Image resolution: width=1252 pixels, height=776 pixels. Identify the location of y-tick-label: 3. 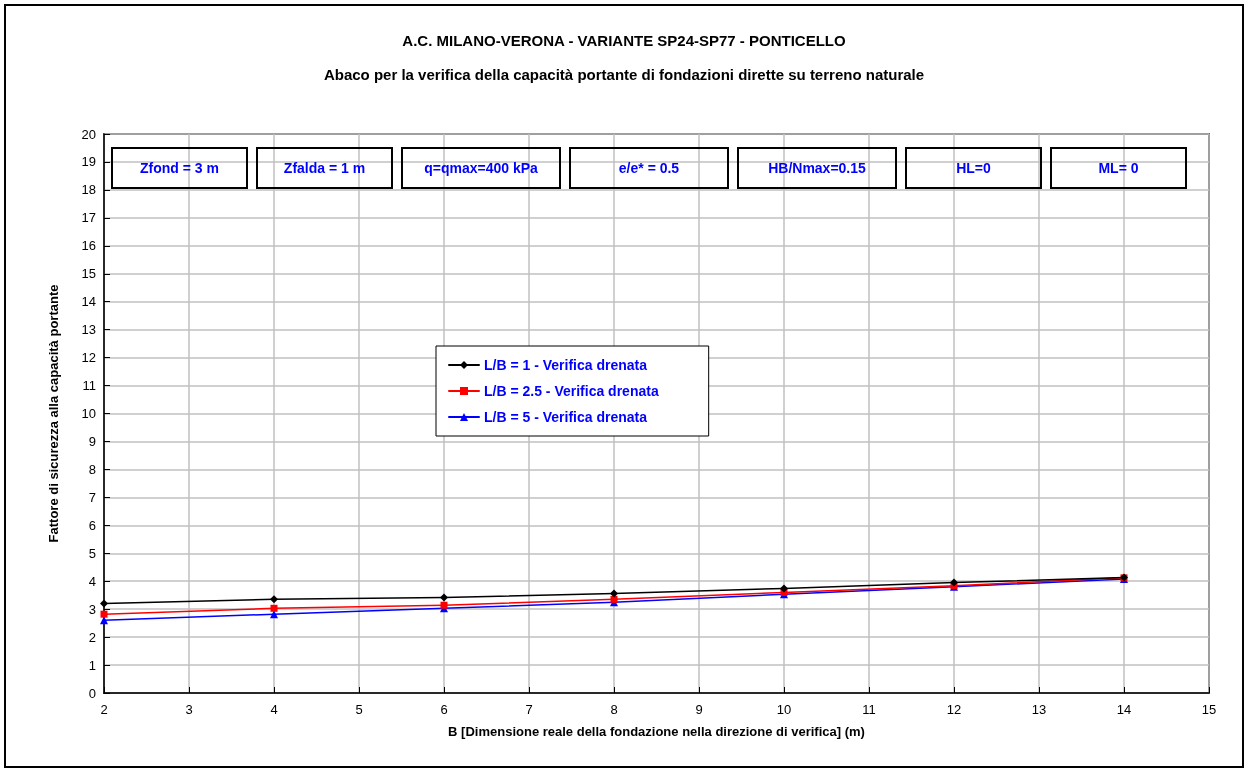
(92, 609).